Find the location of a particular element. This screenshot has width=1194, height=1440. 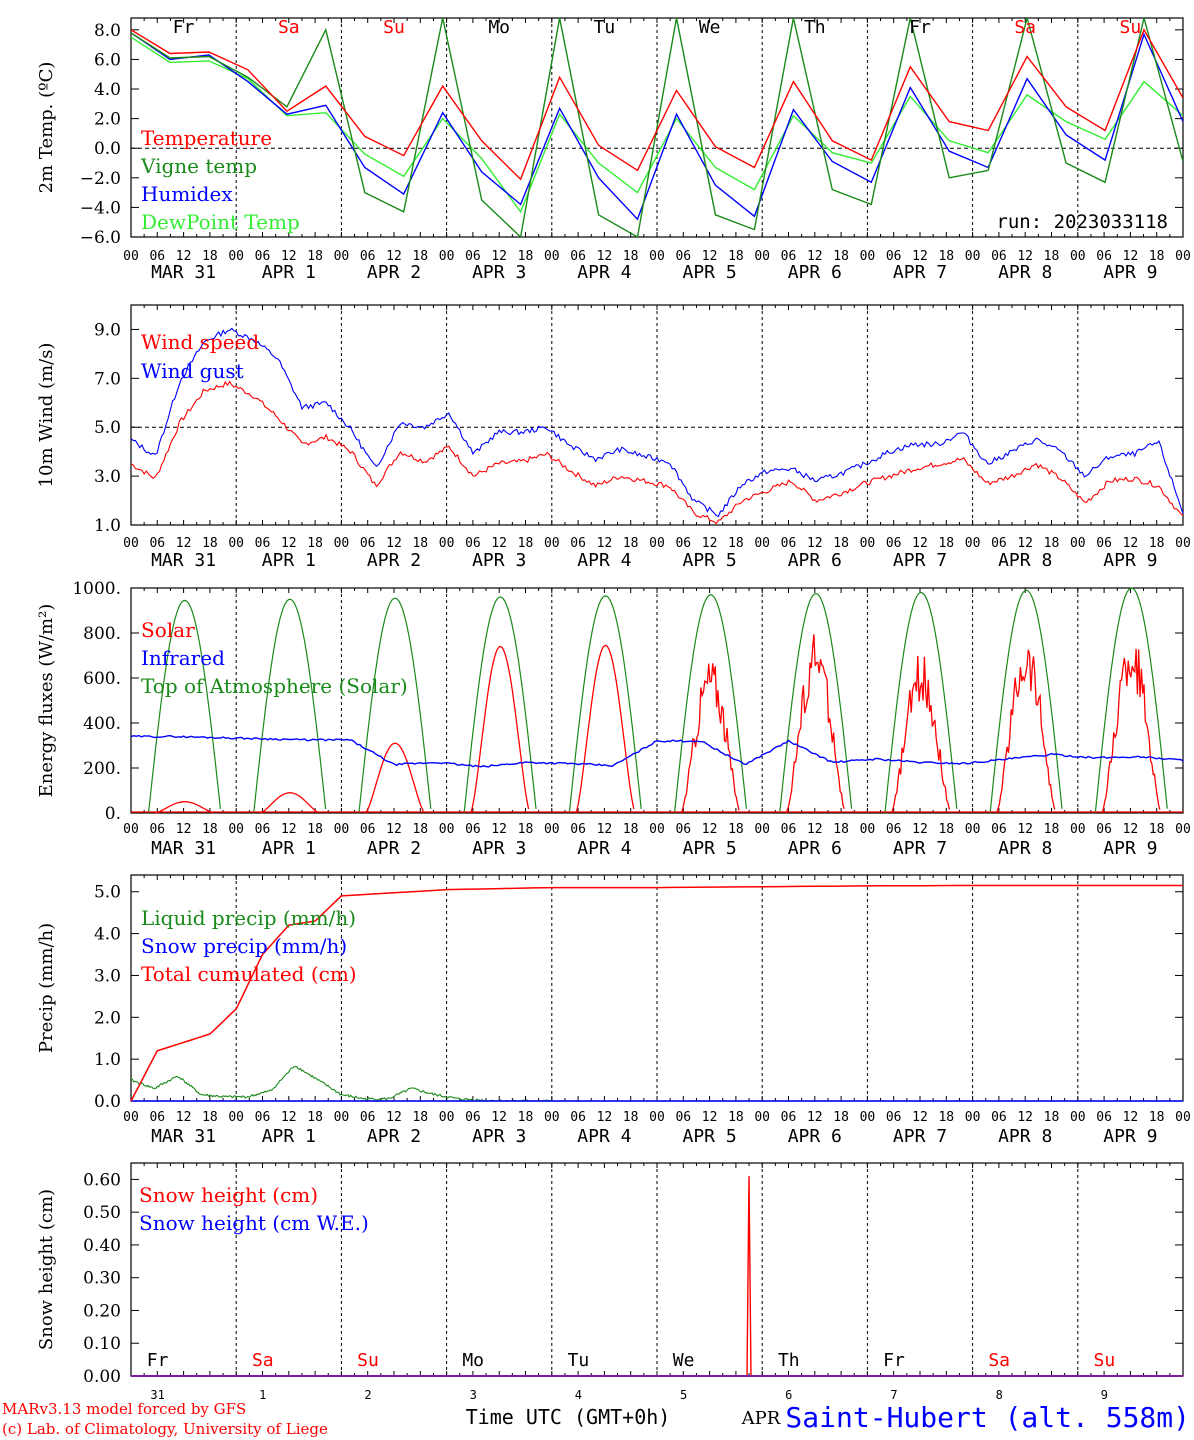

y-tick-label: 600. is located at coordinates (102, 679).